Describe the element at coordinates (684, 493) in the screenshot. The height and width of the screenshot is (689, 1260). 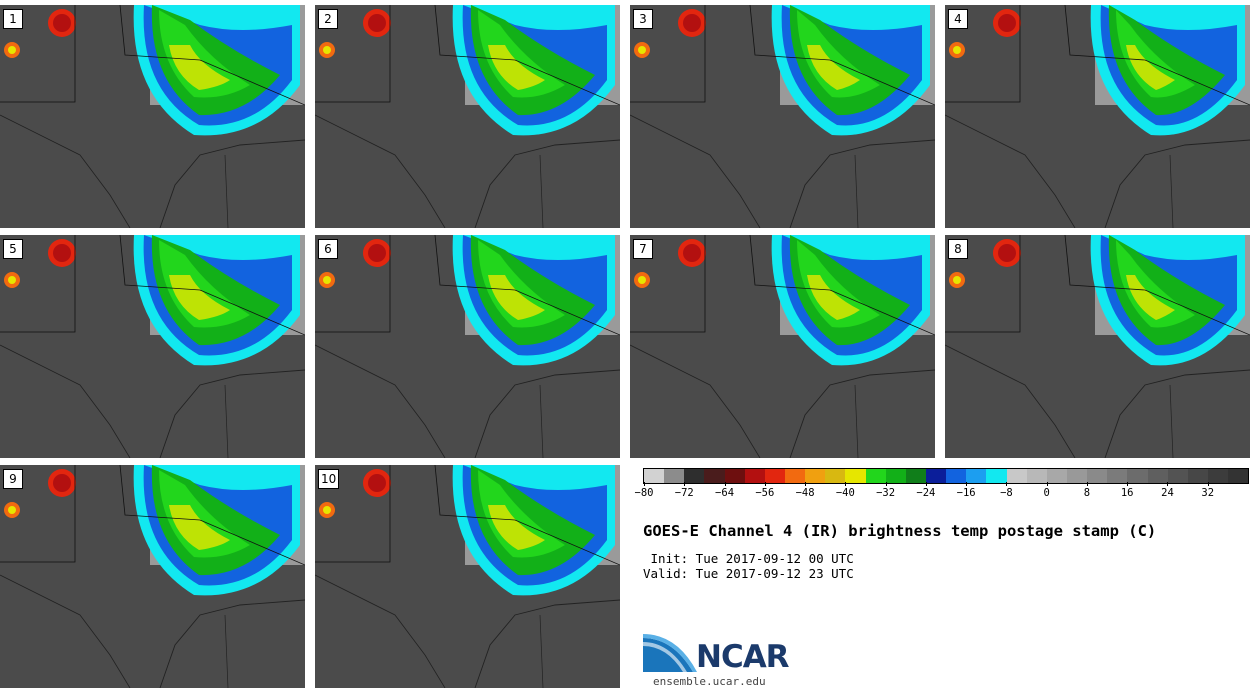
I see `colorbar-tick-label: −72` at that location.